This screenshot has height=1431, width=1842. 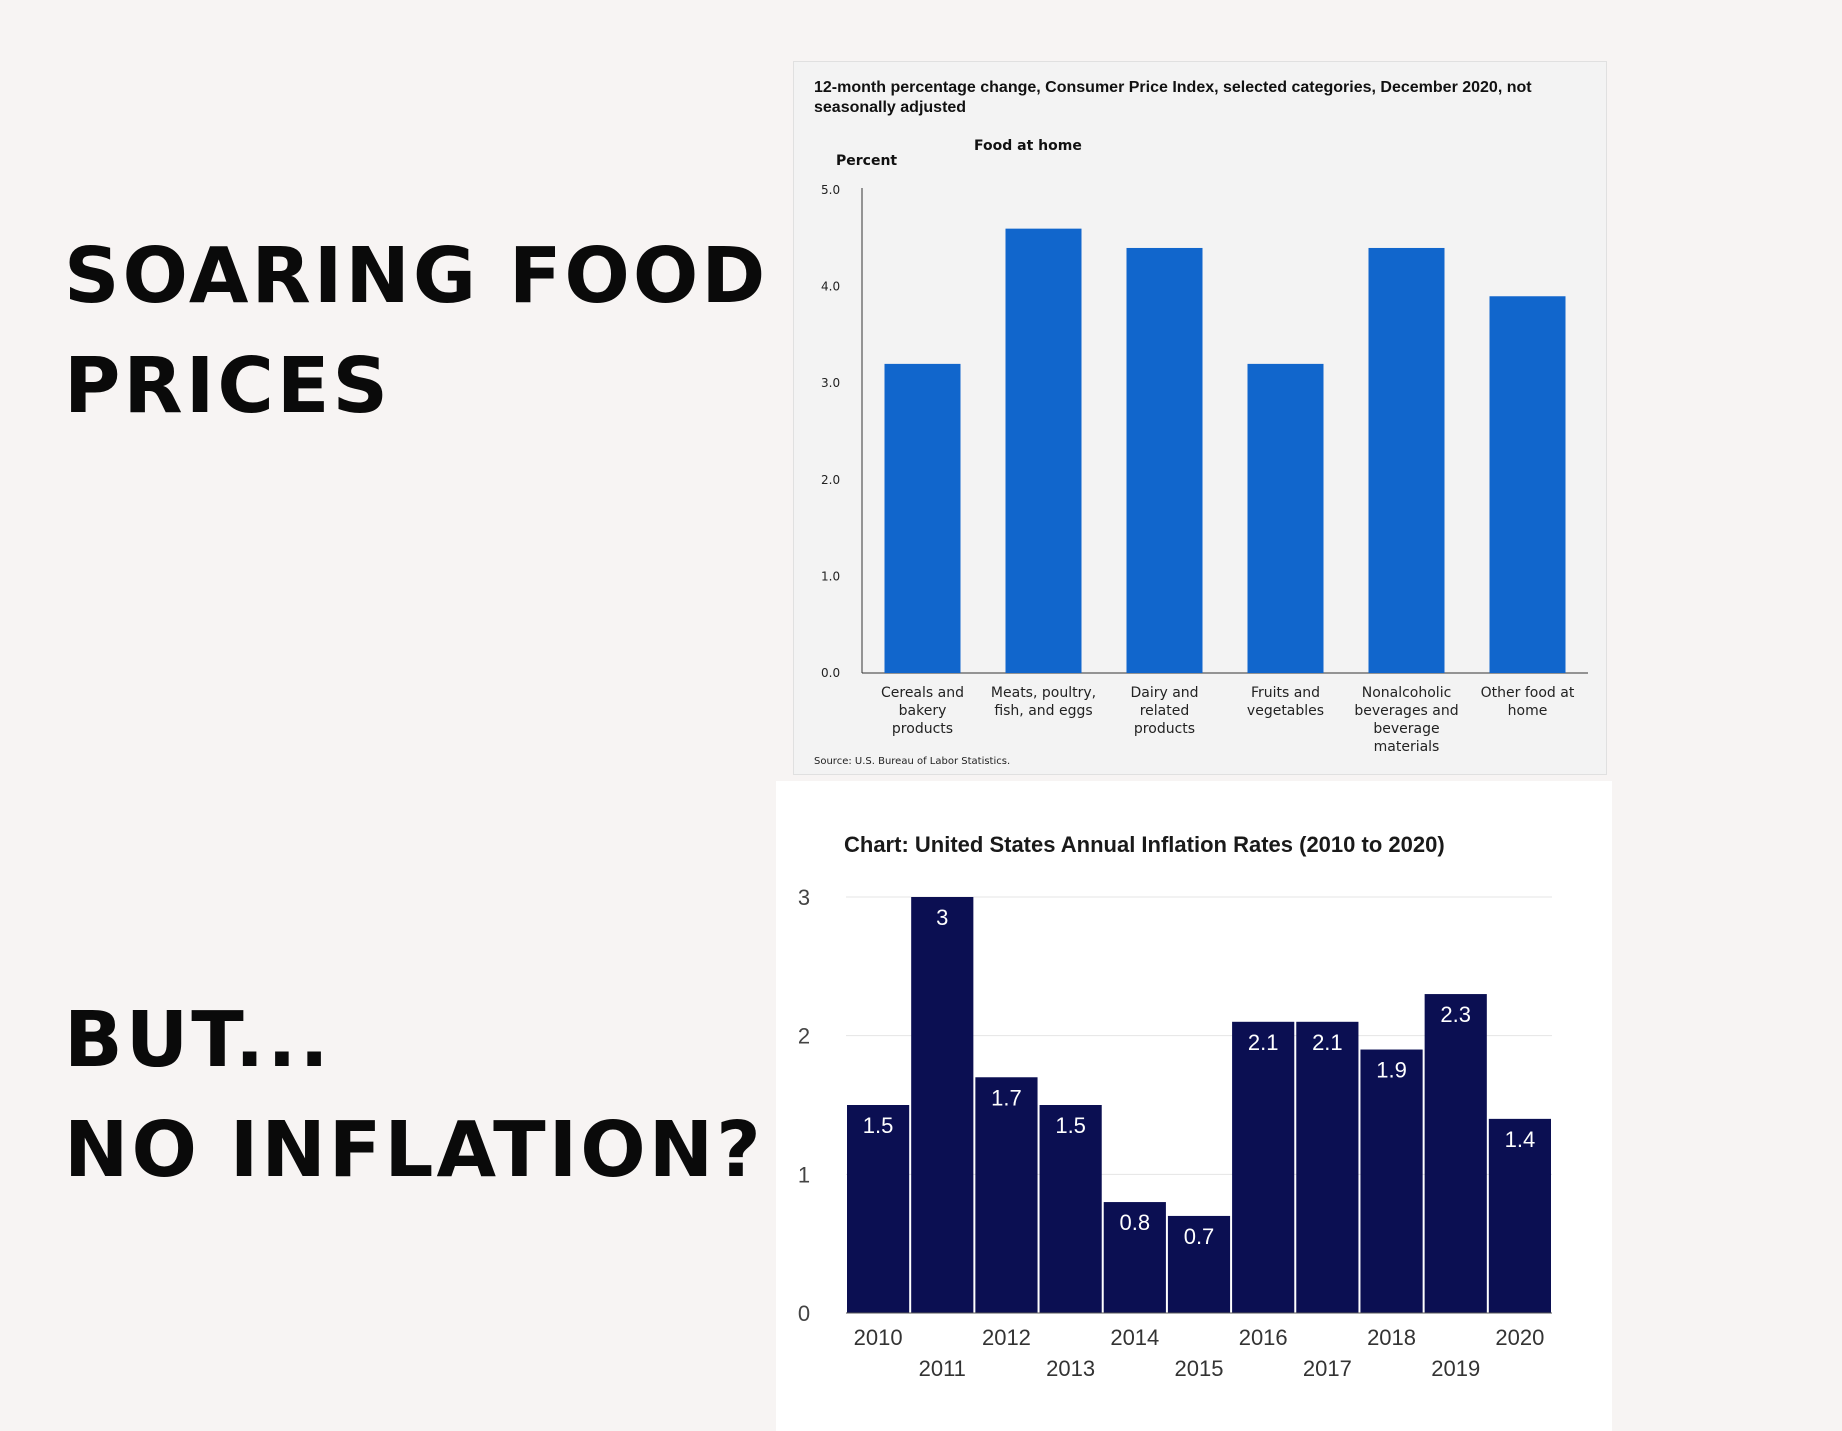 I want to click on y-tick-label: 2, so click(x=804, y=1036).